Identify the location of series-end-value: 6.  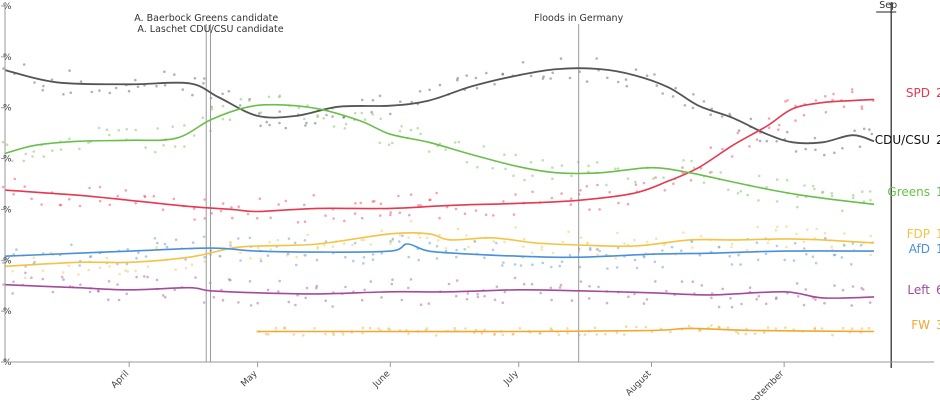
(938, 290).